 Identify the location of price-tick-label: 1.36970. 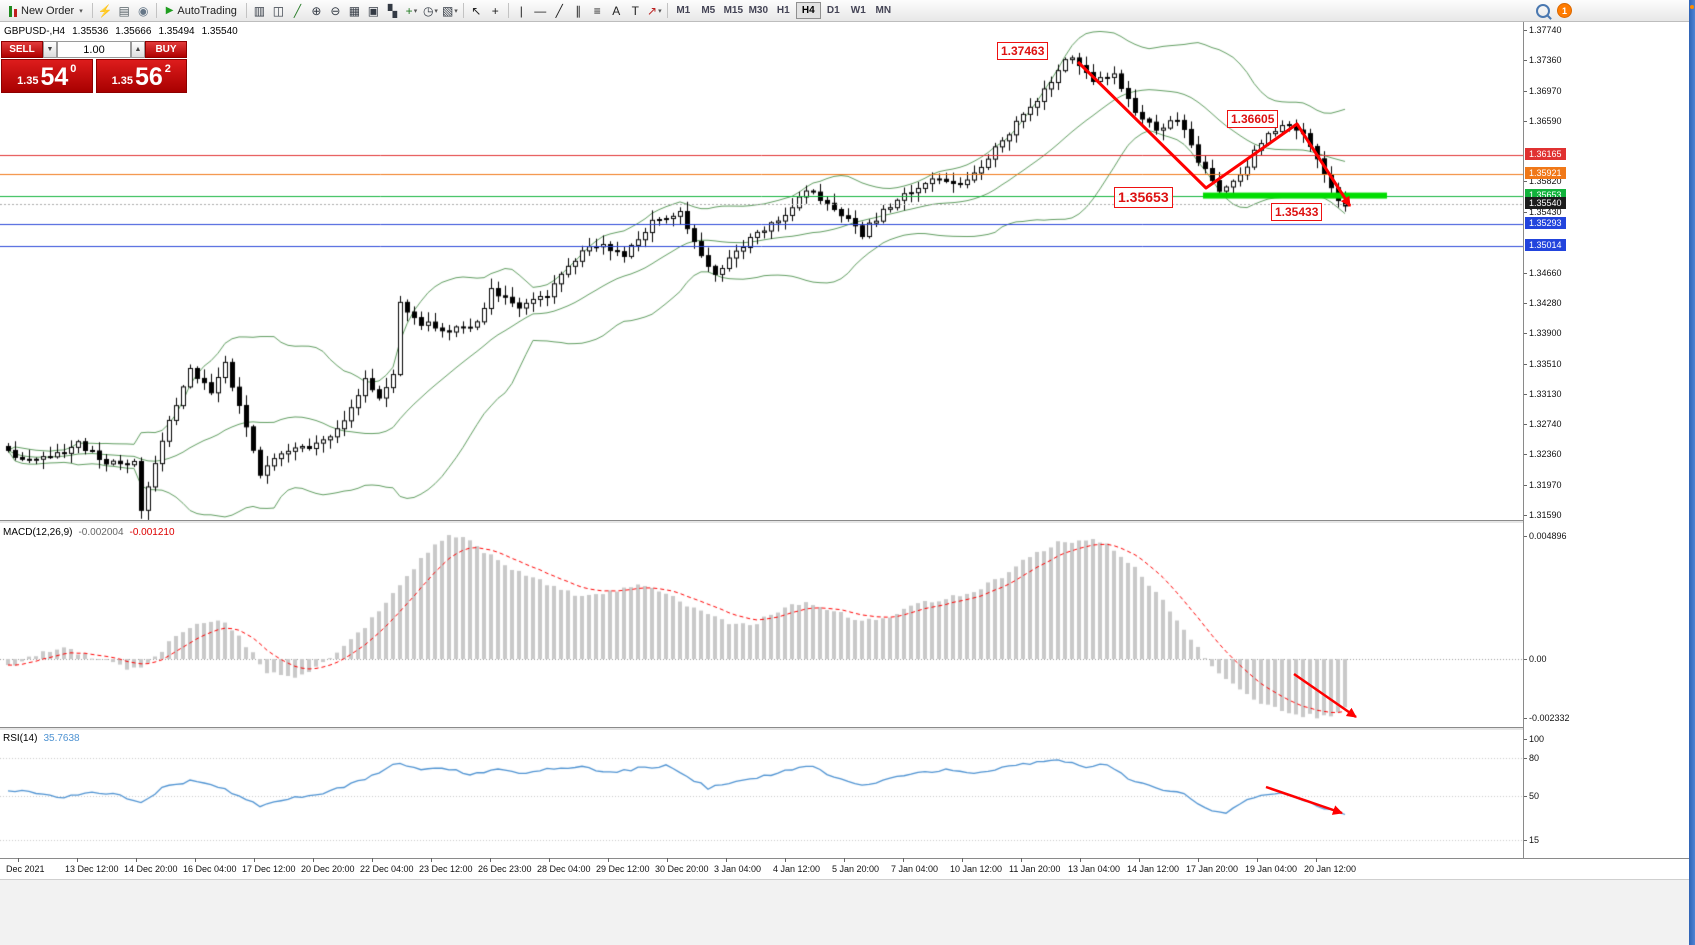
(1543, 90).